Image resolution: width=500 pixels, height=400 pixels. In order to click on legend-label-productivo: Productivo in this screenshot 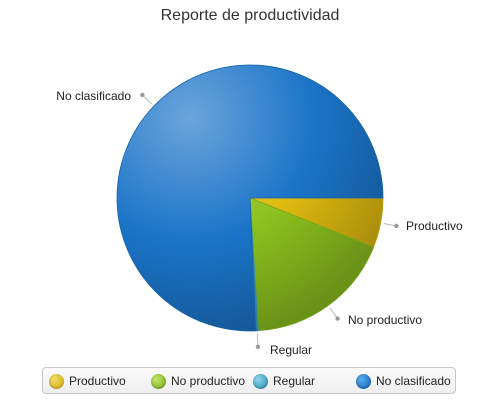, I will do `click(97, 381)`.